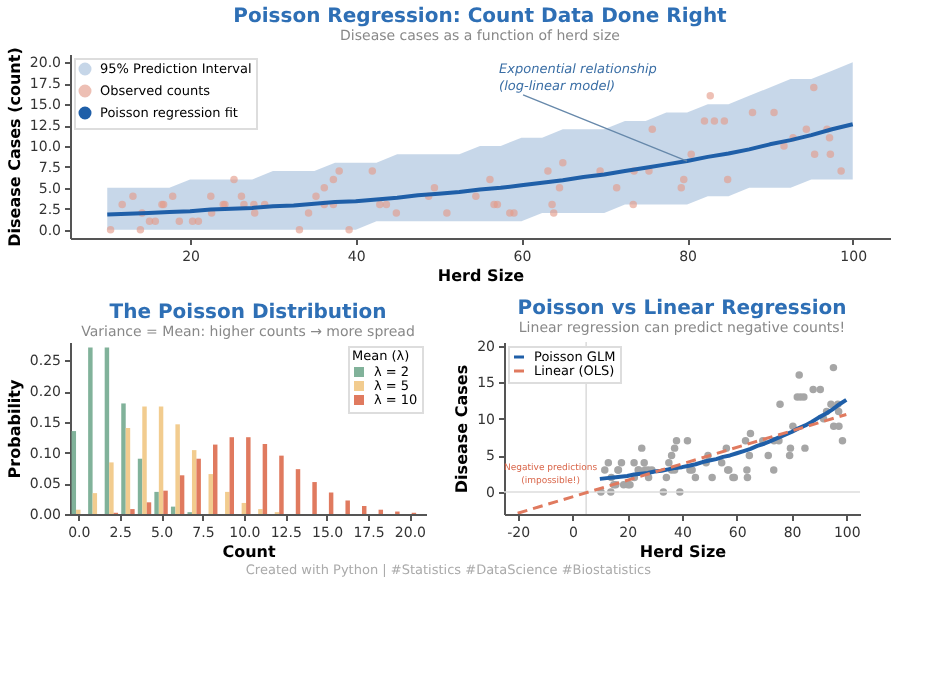 The image size is (948, 674). I want to click on y-axis-title: Disease Cases, so click(462, 429).